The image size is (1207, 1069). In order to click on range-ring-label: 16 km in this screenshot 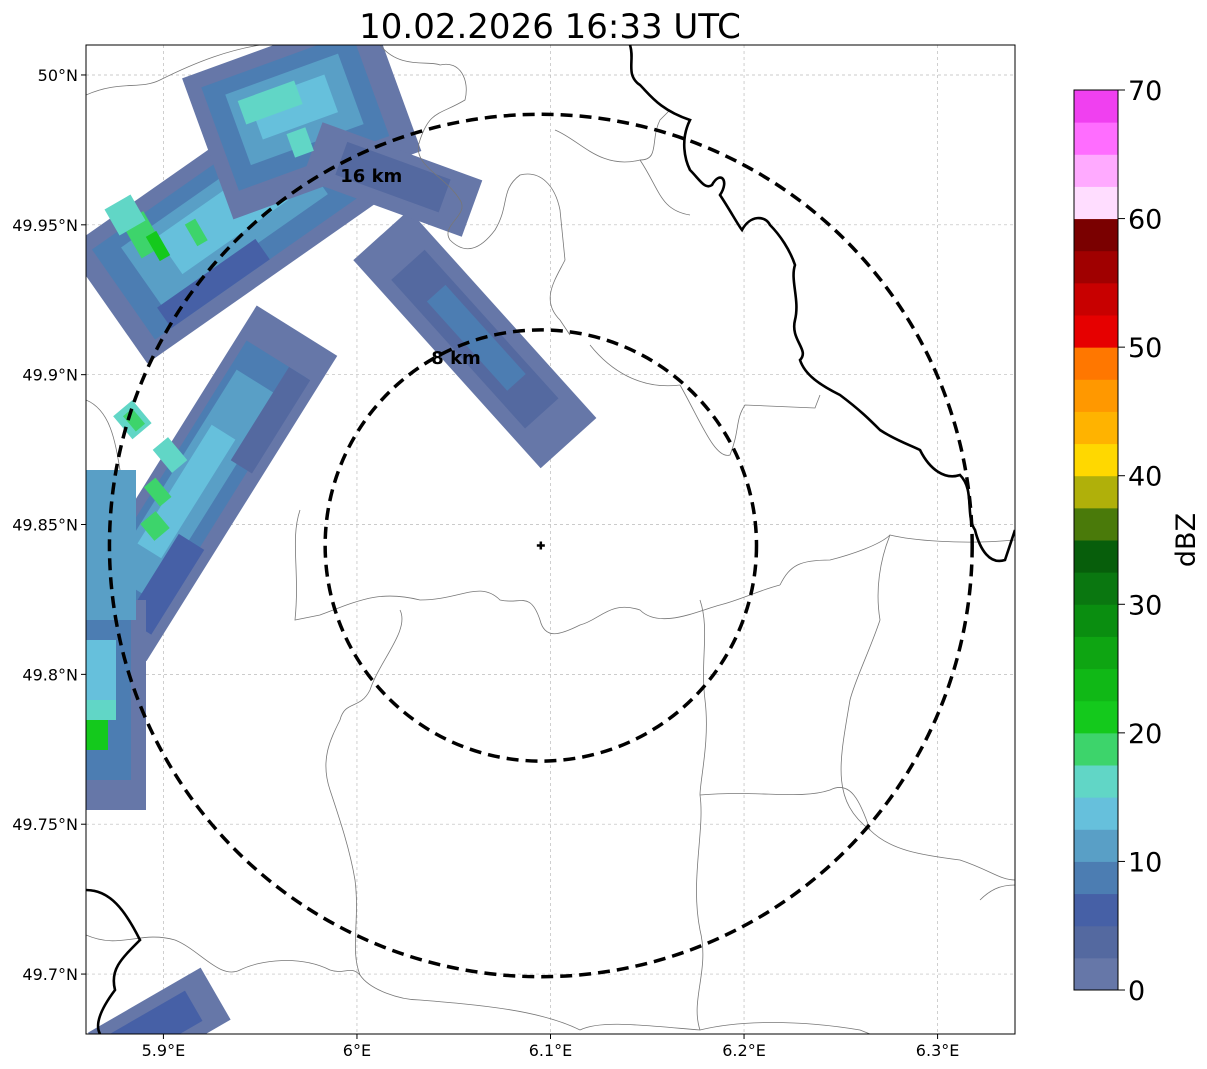, I will do `click(371, 176)`.